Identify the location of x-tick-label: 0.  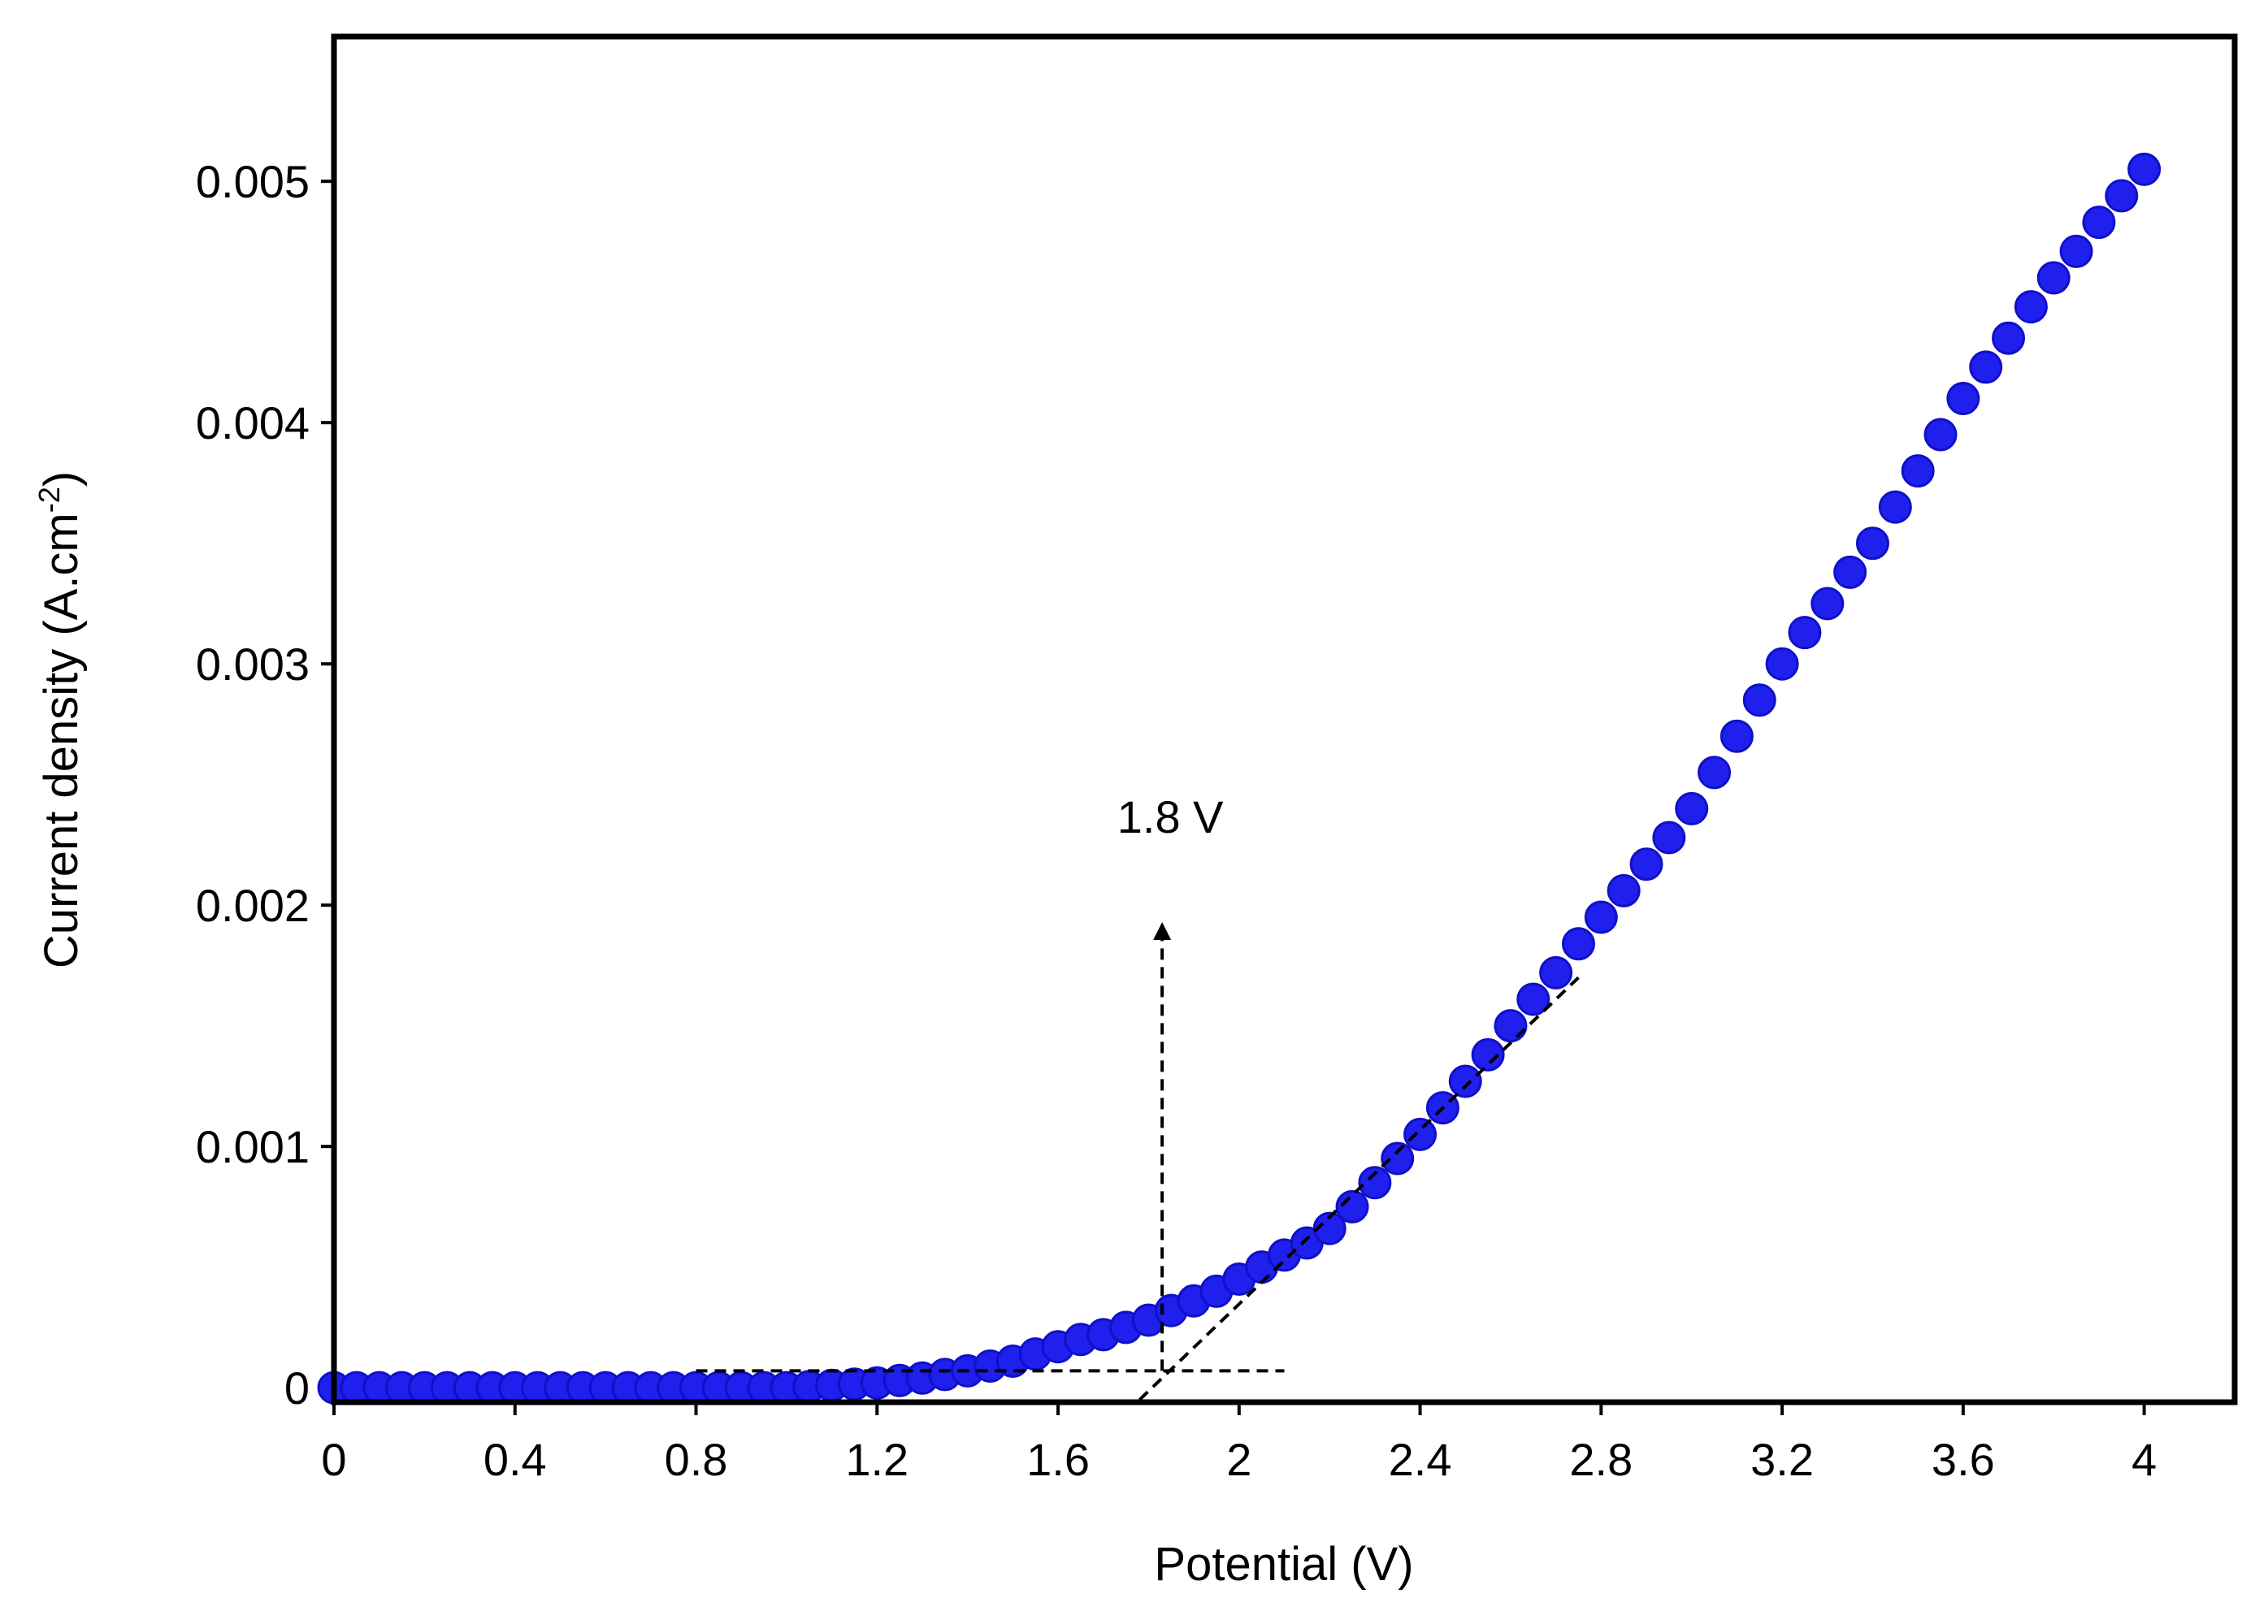
(333, 1459).